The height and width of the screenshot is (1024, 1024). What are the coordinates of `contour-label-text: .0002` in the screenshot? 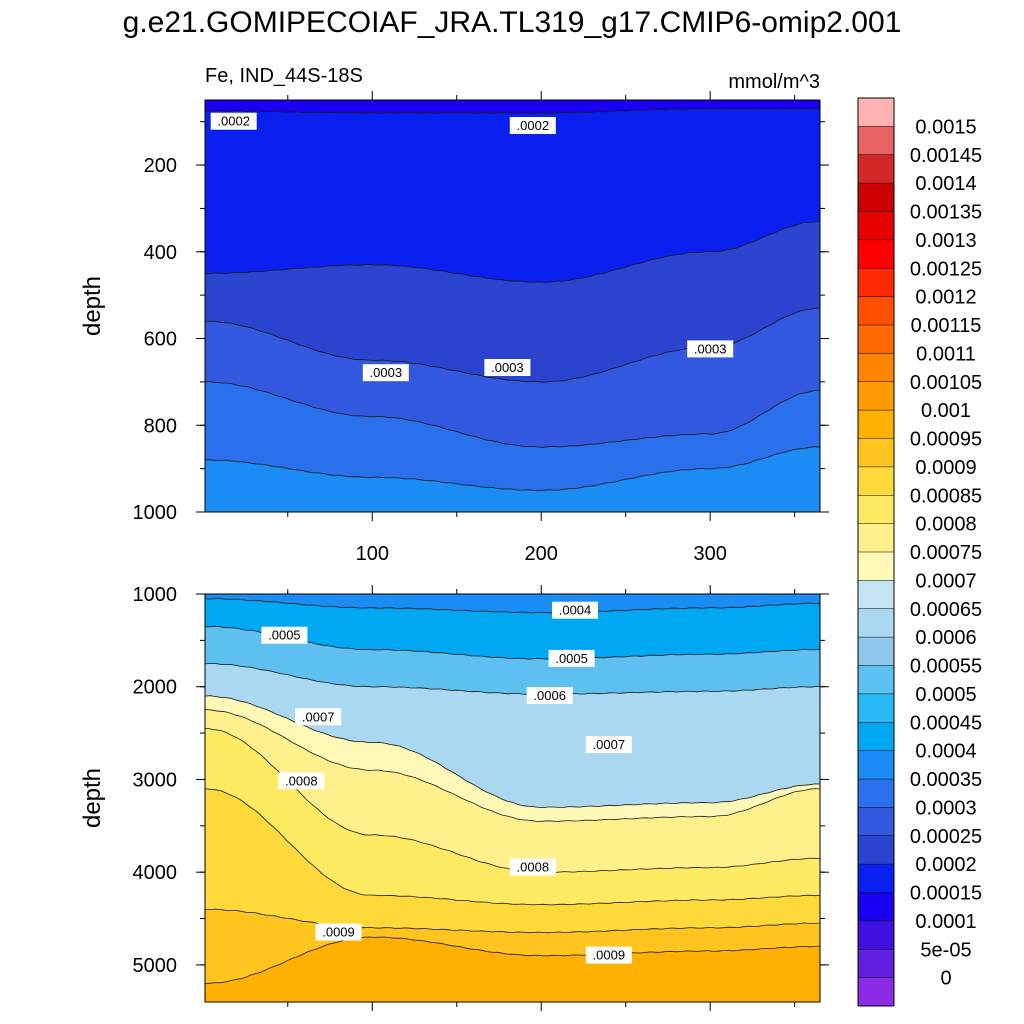 It's located at (233, 121).